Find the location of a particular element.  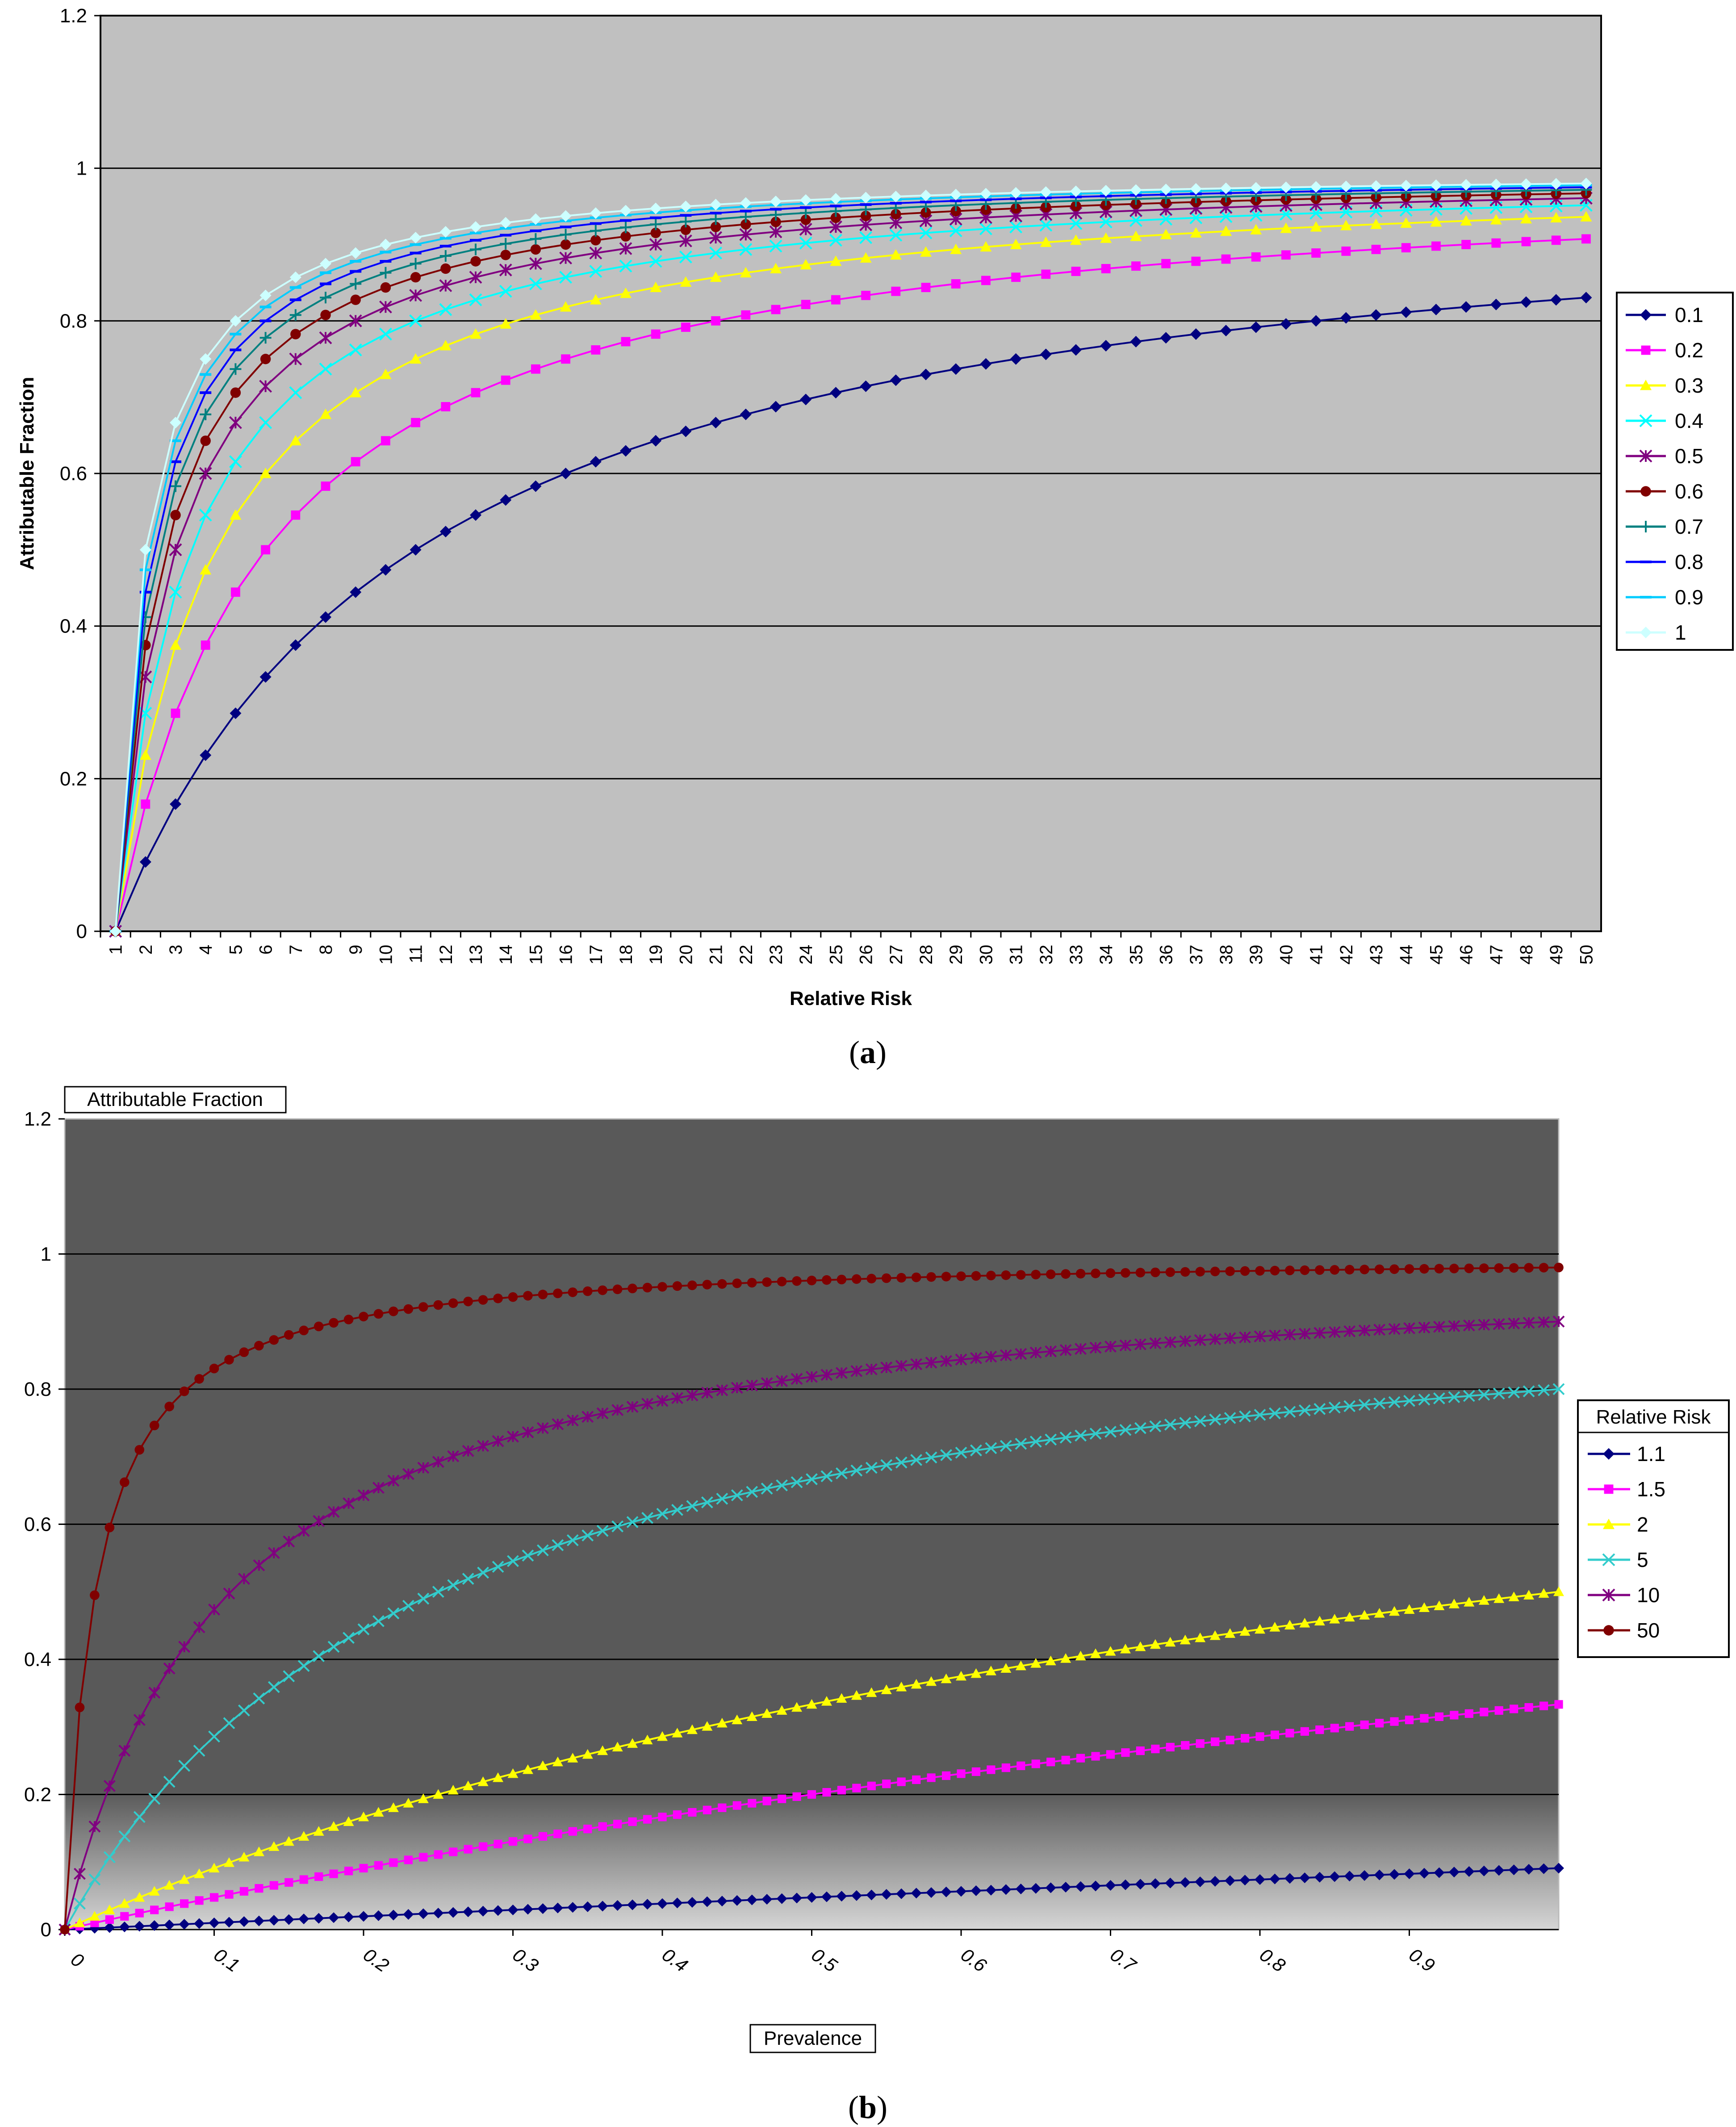

legend-marker is located at coordinates (1646, 350).